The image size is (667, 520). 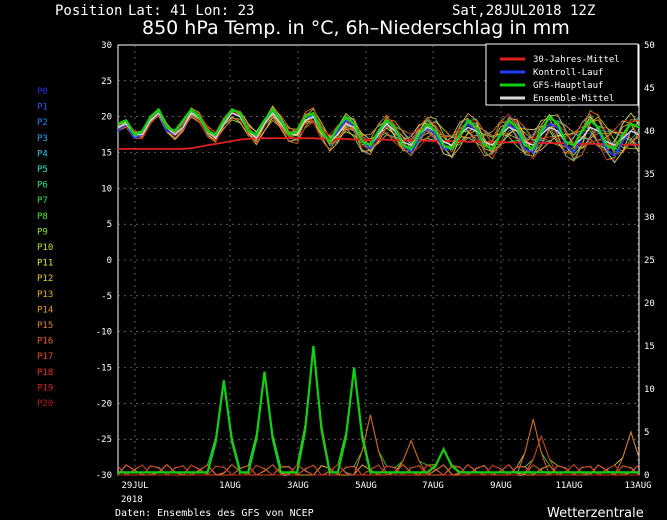 I want to click on y-right-tick-label: 50, so click(x=649, y=46).